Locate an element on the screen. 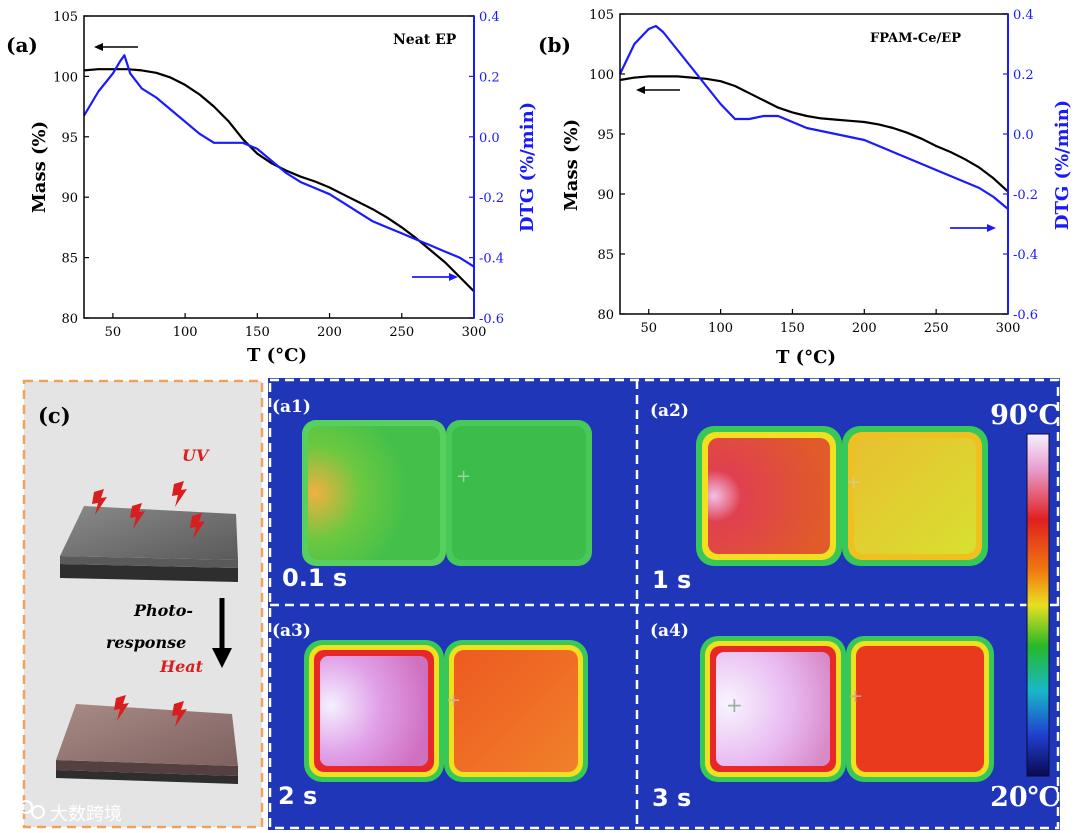 The width and height of the screenshot is (1080, 833). heat-bolts is located at coordinates (150, 711).